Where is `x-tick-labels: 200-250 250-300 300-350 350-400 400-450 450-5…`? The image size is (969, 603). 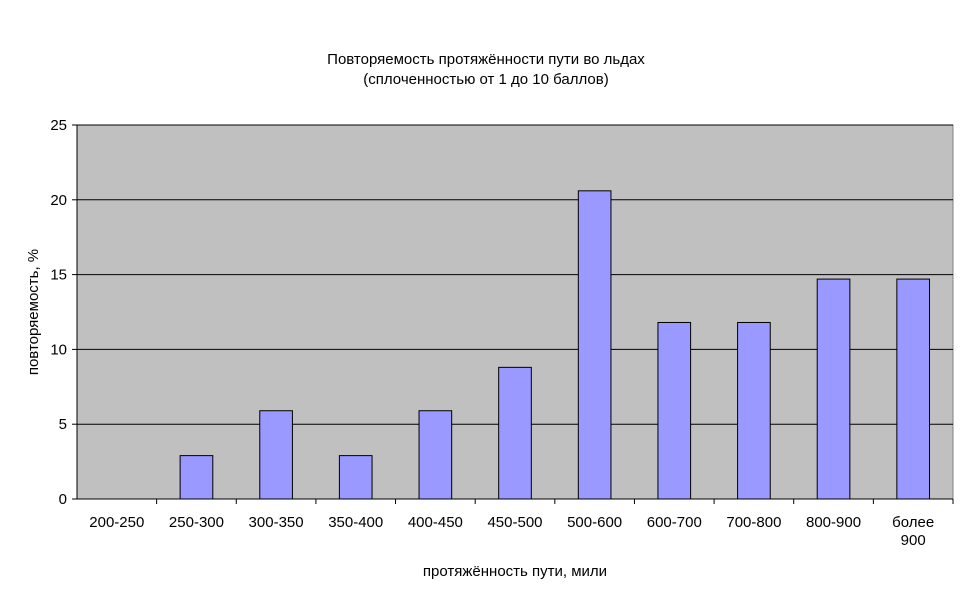
x-tick-labels: 200-250 250-300 300-350 350-400 400-450 450-5… is located at coordinates (511, 531).